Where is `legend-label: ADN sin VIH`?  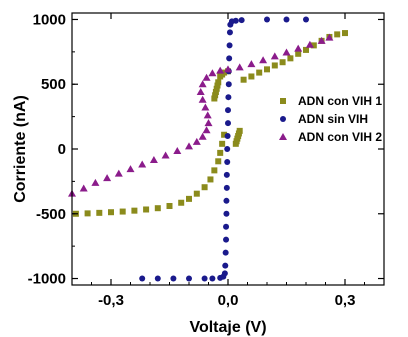 legend-label: ADN sin VIH is located at coordinates (333, 119).